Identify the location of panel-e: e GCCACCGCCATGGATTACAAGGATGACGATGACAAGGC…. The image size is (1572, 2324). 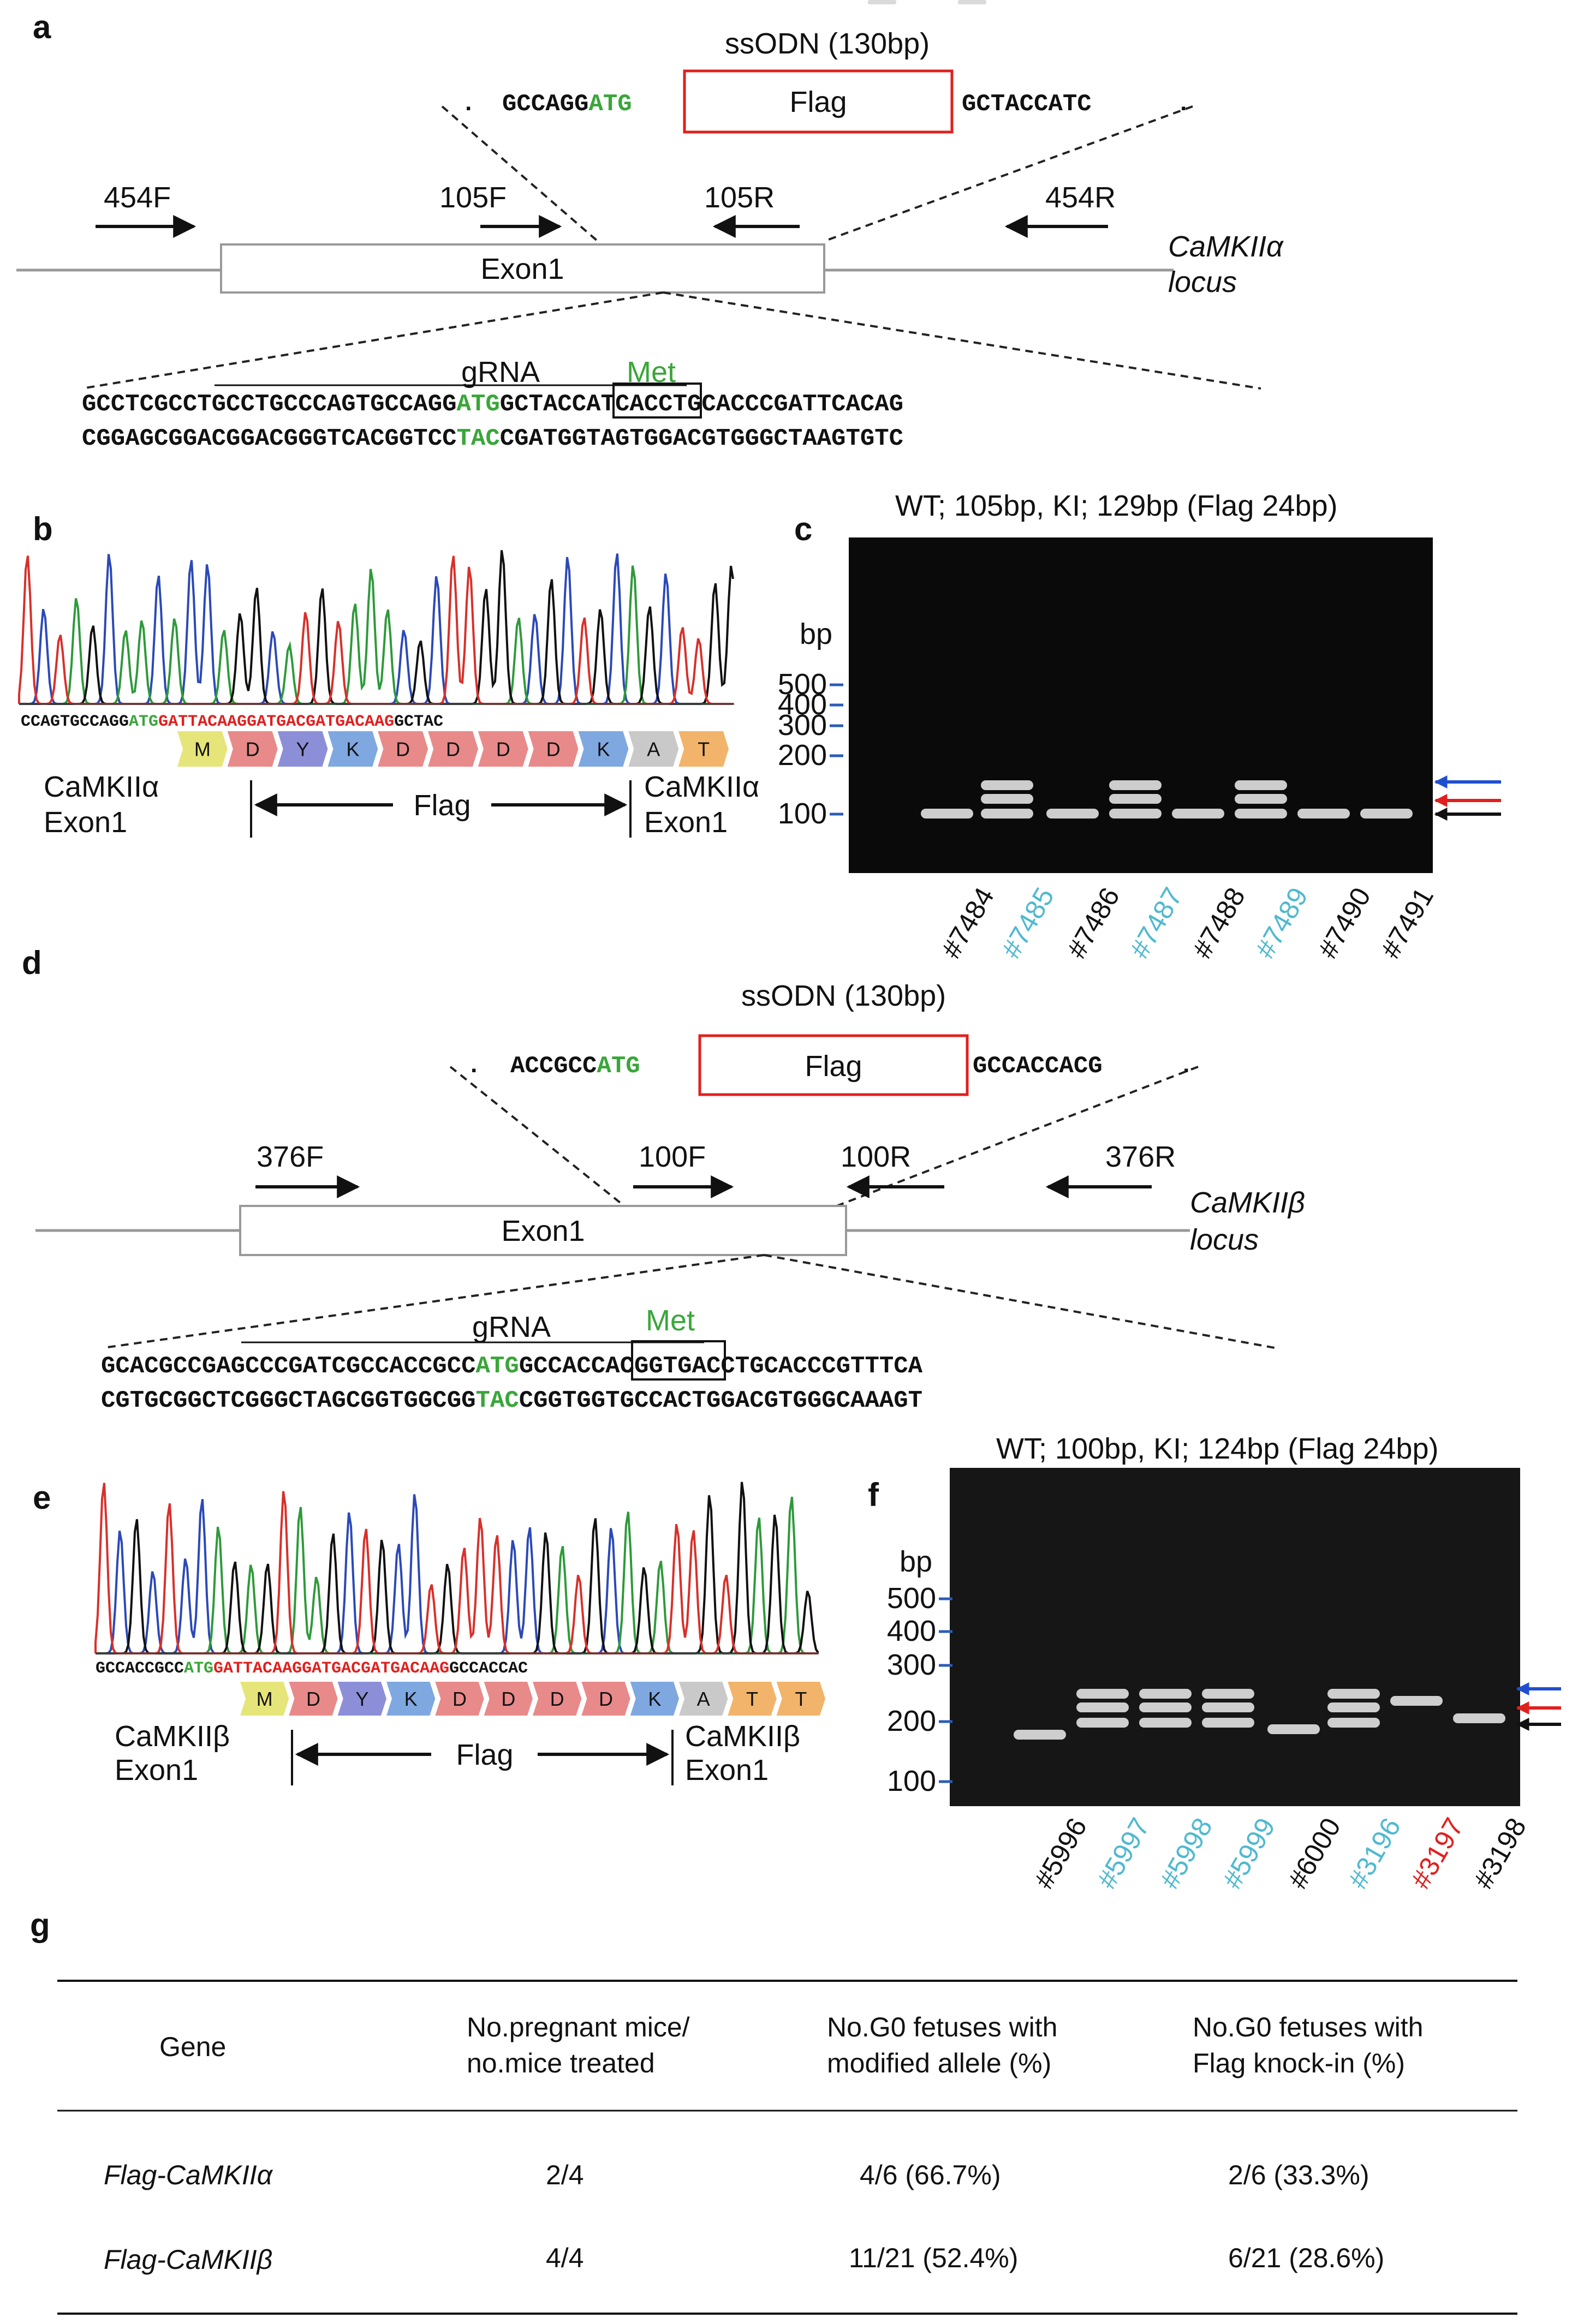
(429, 1633).